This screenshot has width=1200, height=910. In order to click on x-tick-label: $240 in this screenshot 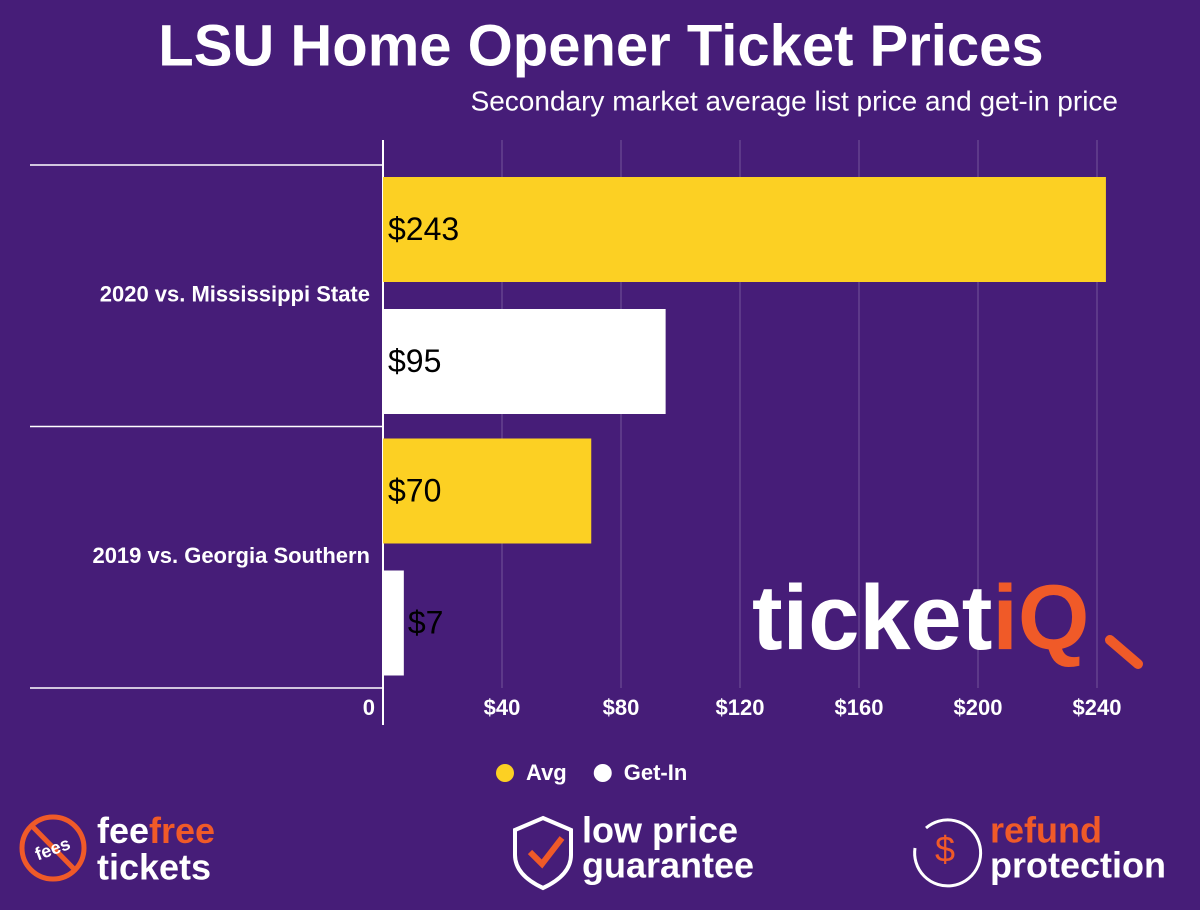, I will do `click(1097, 707)`.